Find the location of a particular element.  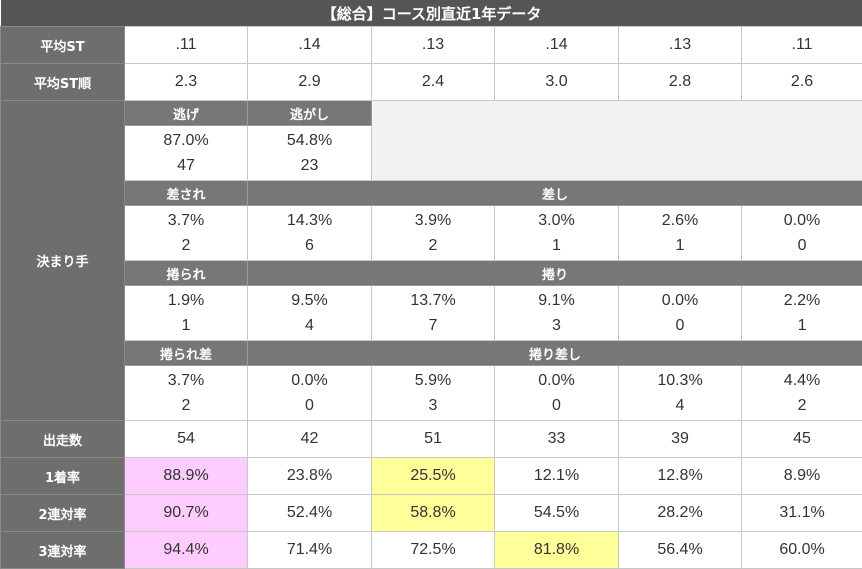

win-rate-course-4: 12.1% is located at coordinates (557, 476).